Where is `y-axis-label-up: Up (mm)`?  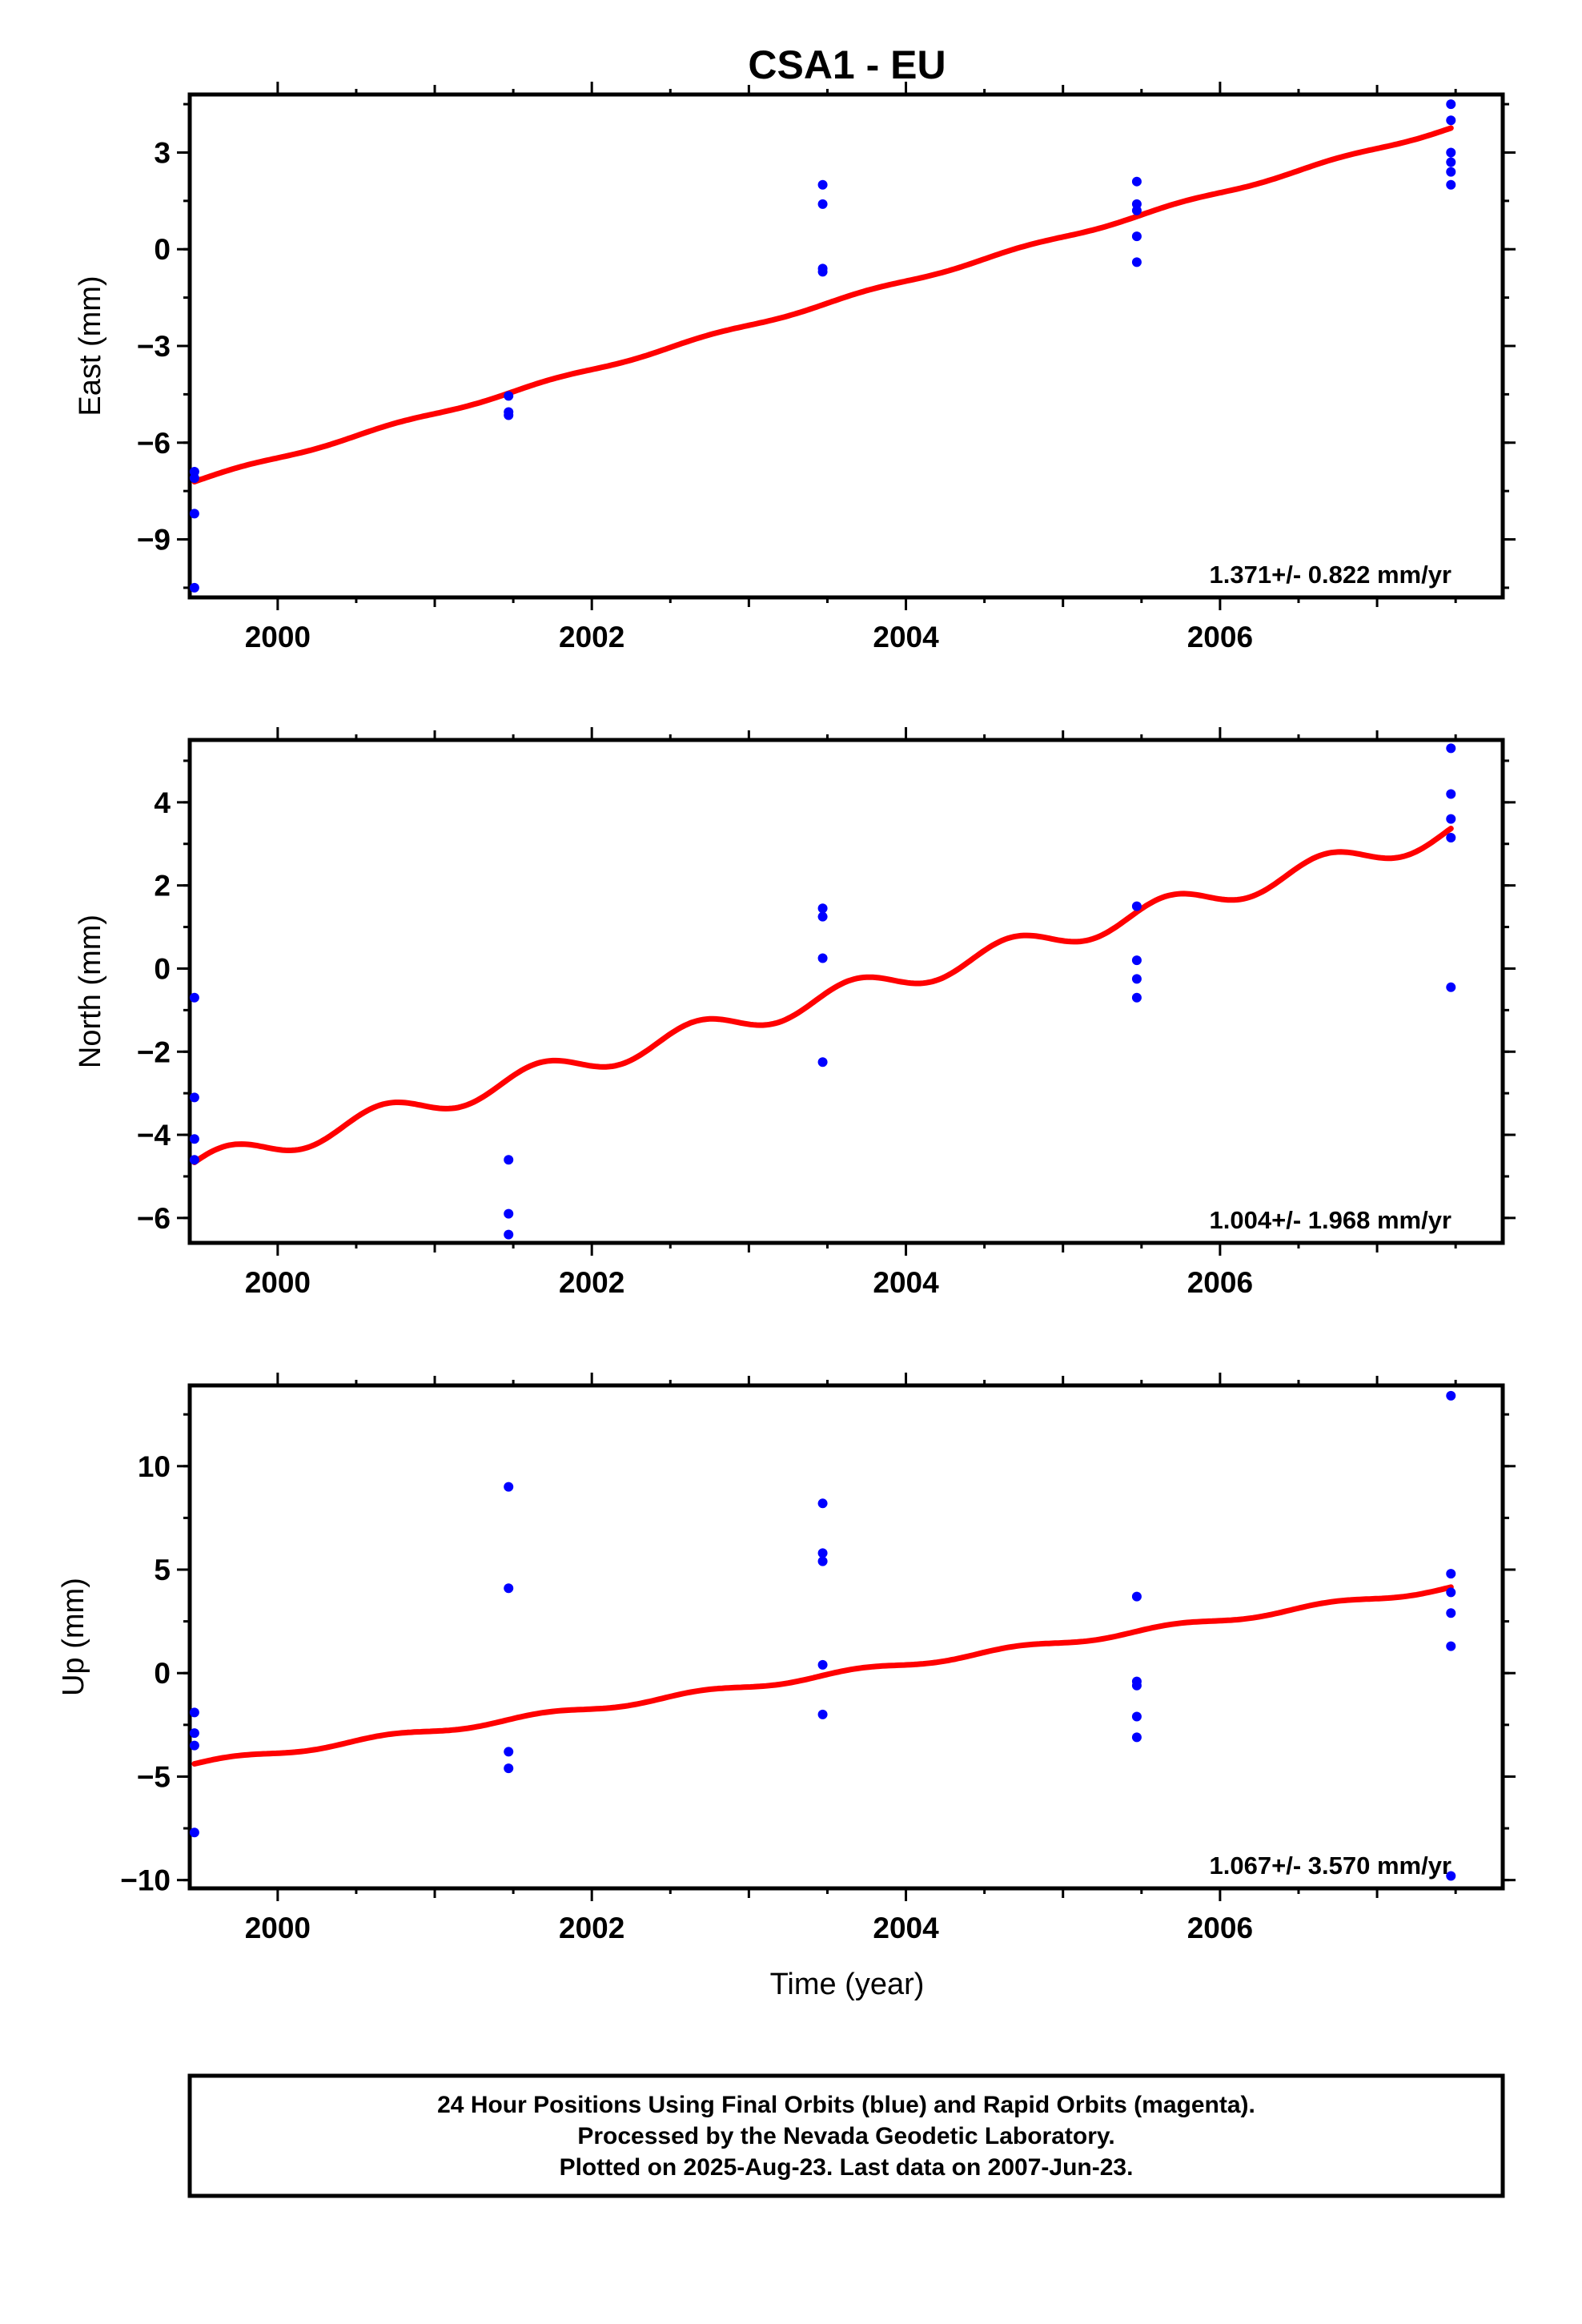 y-axis-label-up: Up (mm) is located at coordinates (74, 1637).